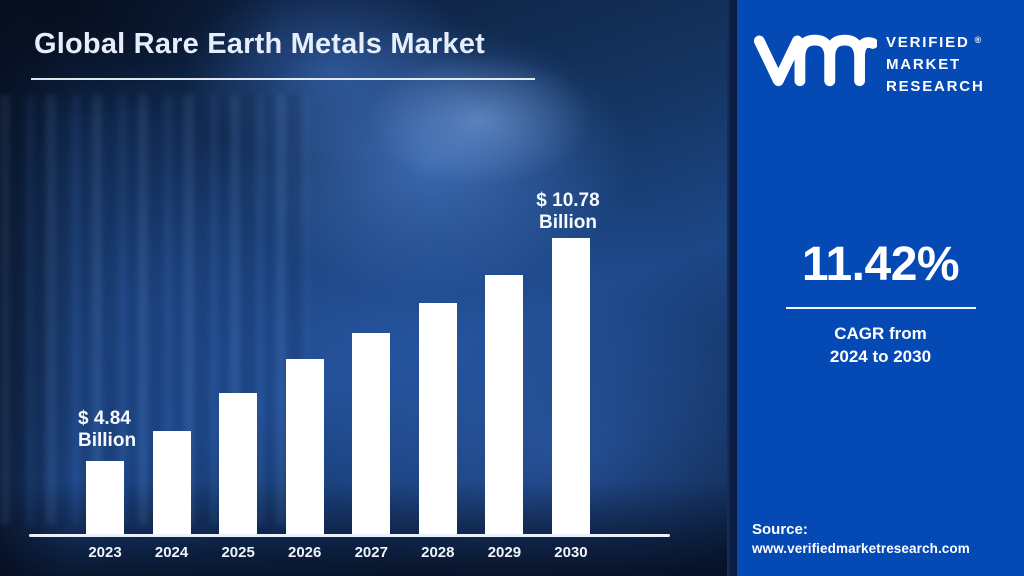 This screenshot has height=576, width=1024. Describe the element at coordinates (880, 49) in the screenshot. I see `brand-logo: VERIFIED ® MARKET RESEARCH` at that location.